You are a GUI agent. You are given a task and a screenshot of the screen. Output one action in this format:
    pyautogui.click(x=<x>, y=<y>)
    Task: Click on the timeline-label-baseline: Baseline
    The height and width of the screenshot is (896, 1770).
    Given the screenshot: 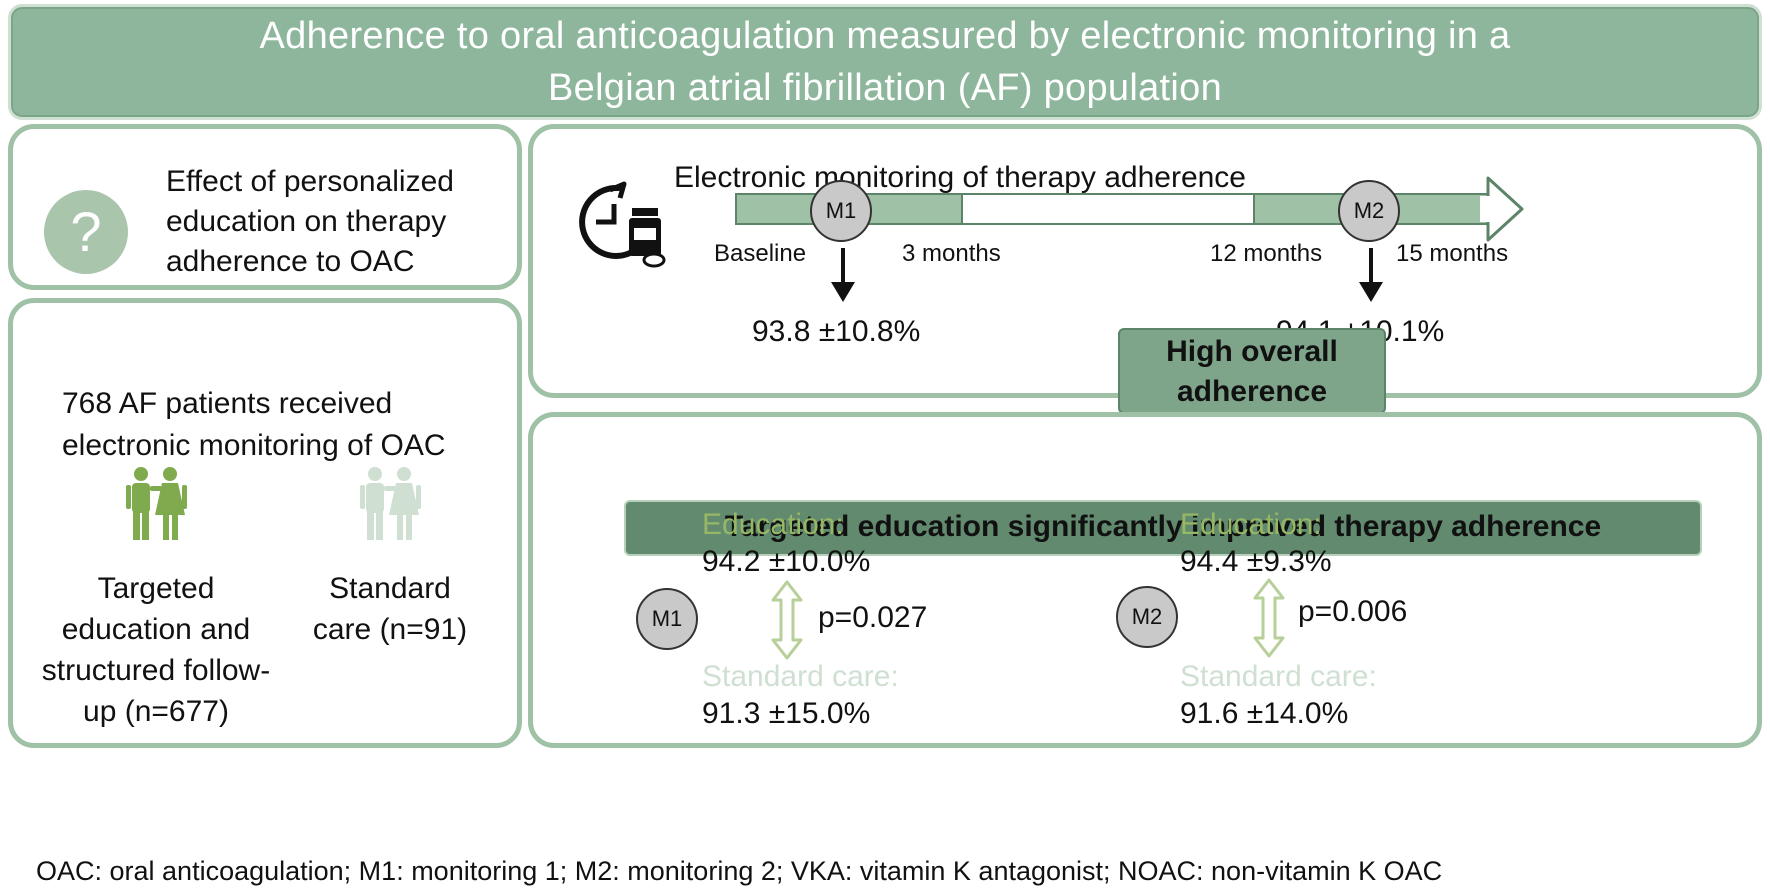 What is the action you would take?
    pyautogui.click(x=760, y=253)
    